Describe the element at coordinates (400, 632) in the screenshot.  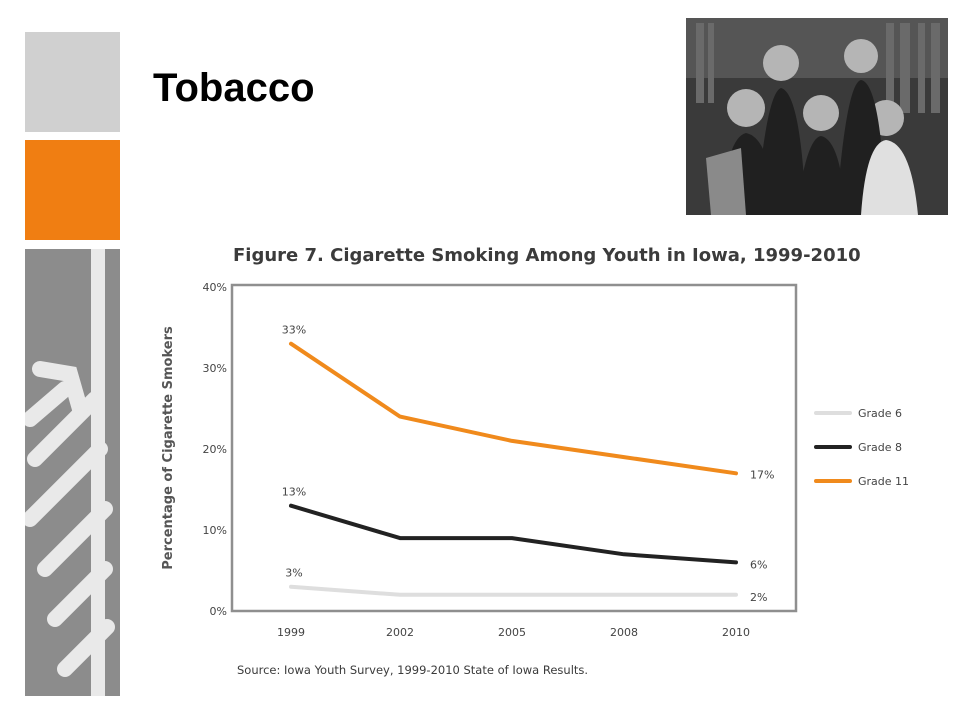
I see `x-tick-label: 2002` at that location.